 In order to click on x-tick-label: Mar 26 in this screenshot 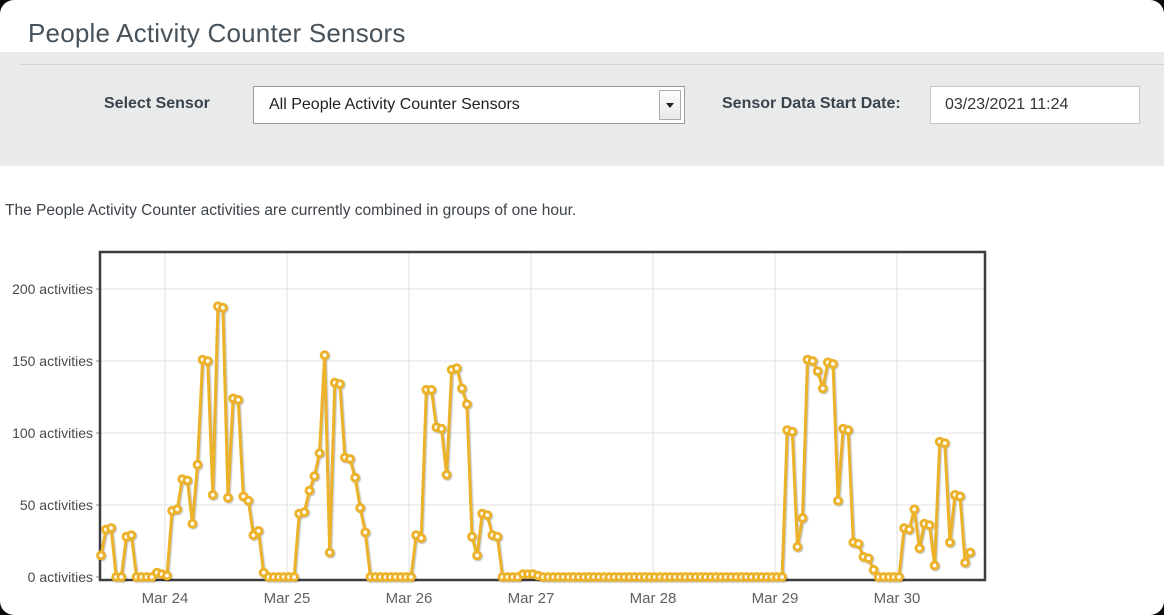, I will do `click(409, 598)`.